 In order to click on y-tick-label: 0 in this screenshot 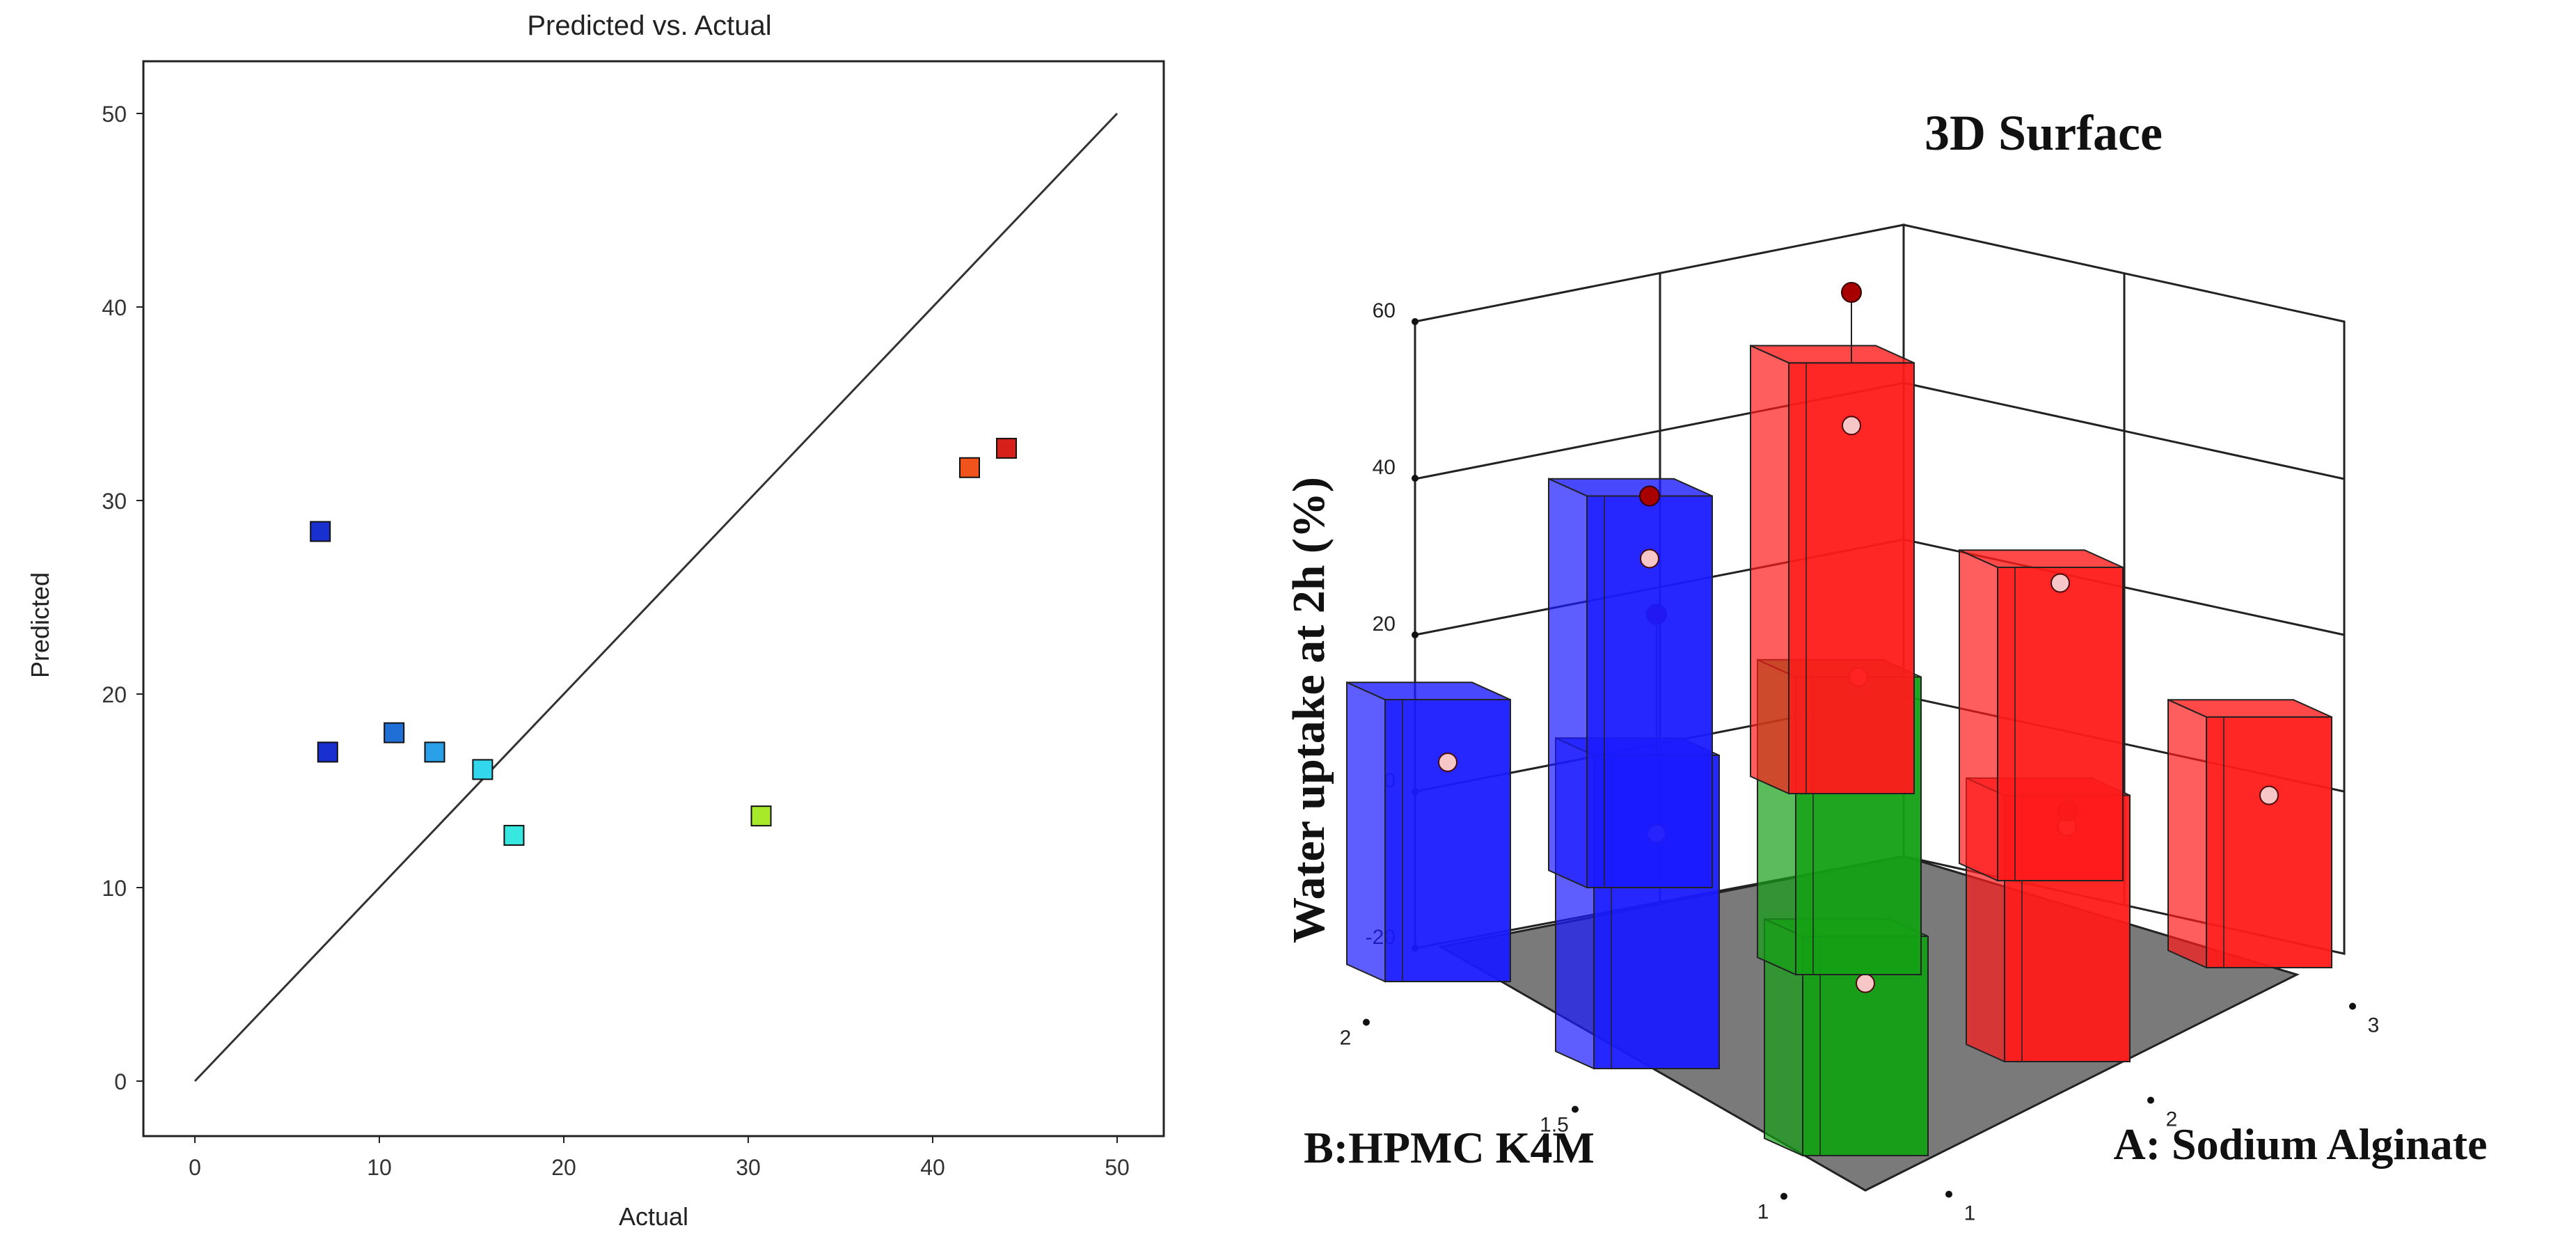, I will do `click(120, 1081)`.